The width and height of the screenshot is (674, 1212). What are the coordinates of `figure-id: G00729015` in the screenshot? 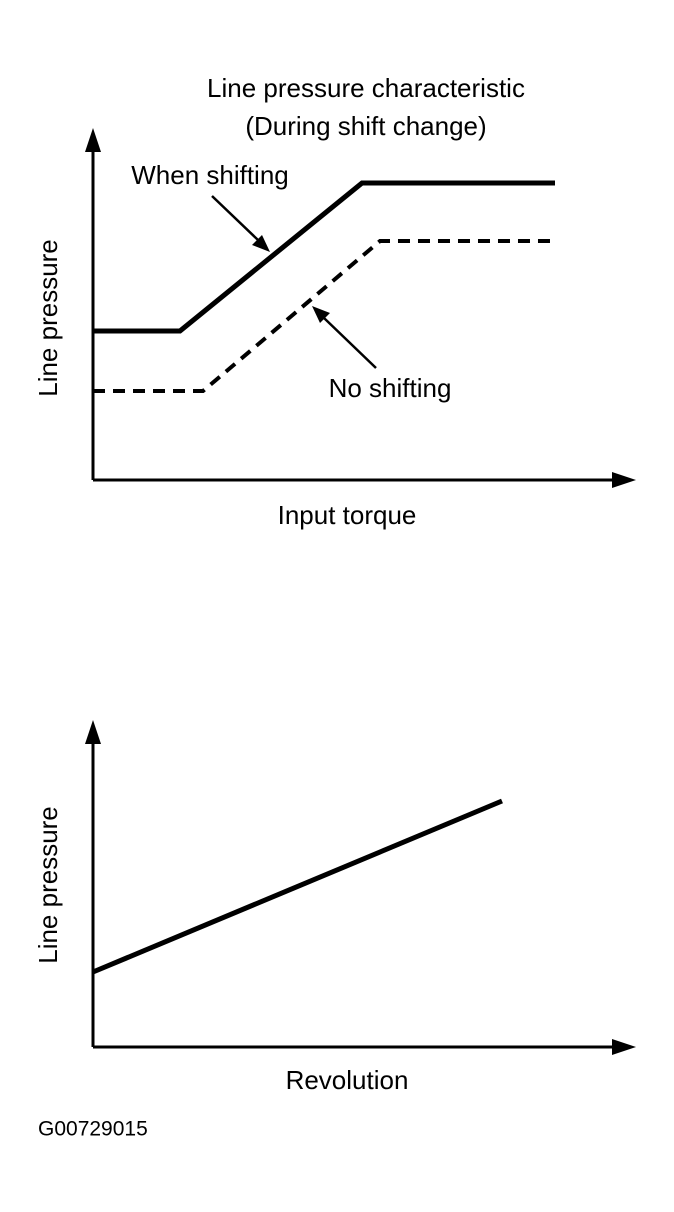 It's located at (93, 1129).